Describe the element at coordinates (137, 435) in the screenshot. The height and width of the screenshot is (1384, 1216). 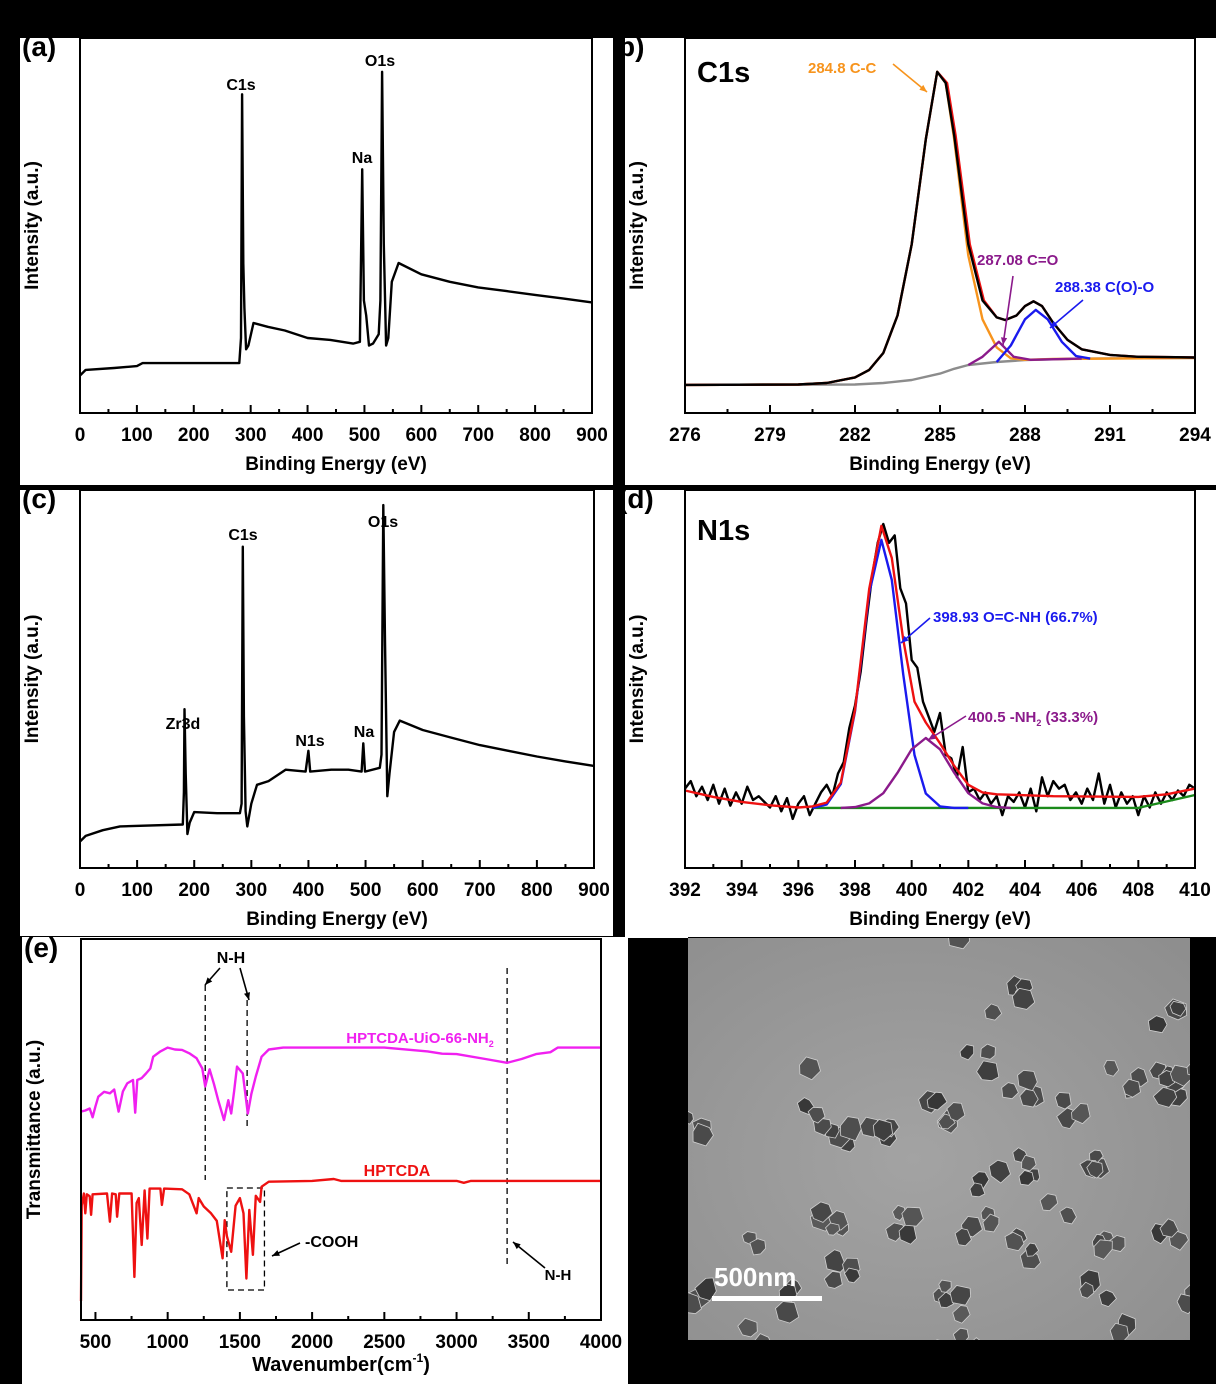
I see `x-tick-label: 100` at that location.